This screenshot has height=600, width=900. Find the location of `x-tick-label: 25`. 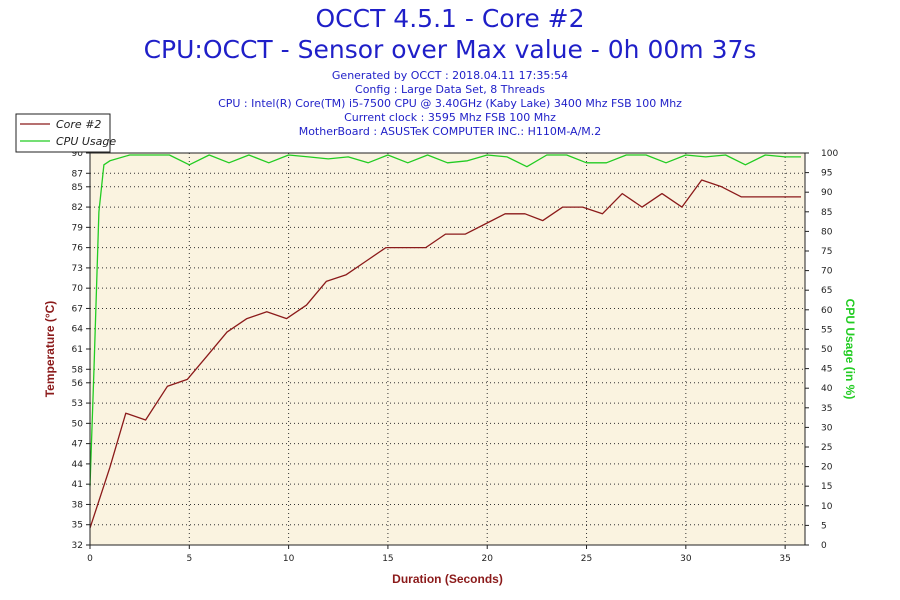

x-tick-label: 25 is located at coordinates (586, 559).